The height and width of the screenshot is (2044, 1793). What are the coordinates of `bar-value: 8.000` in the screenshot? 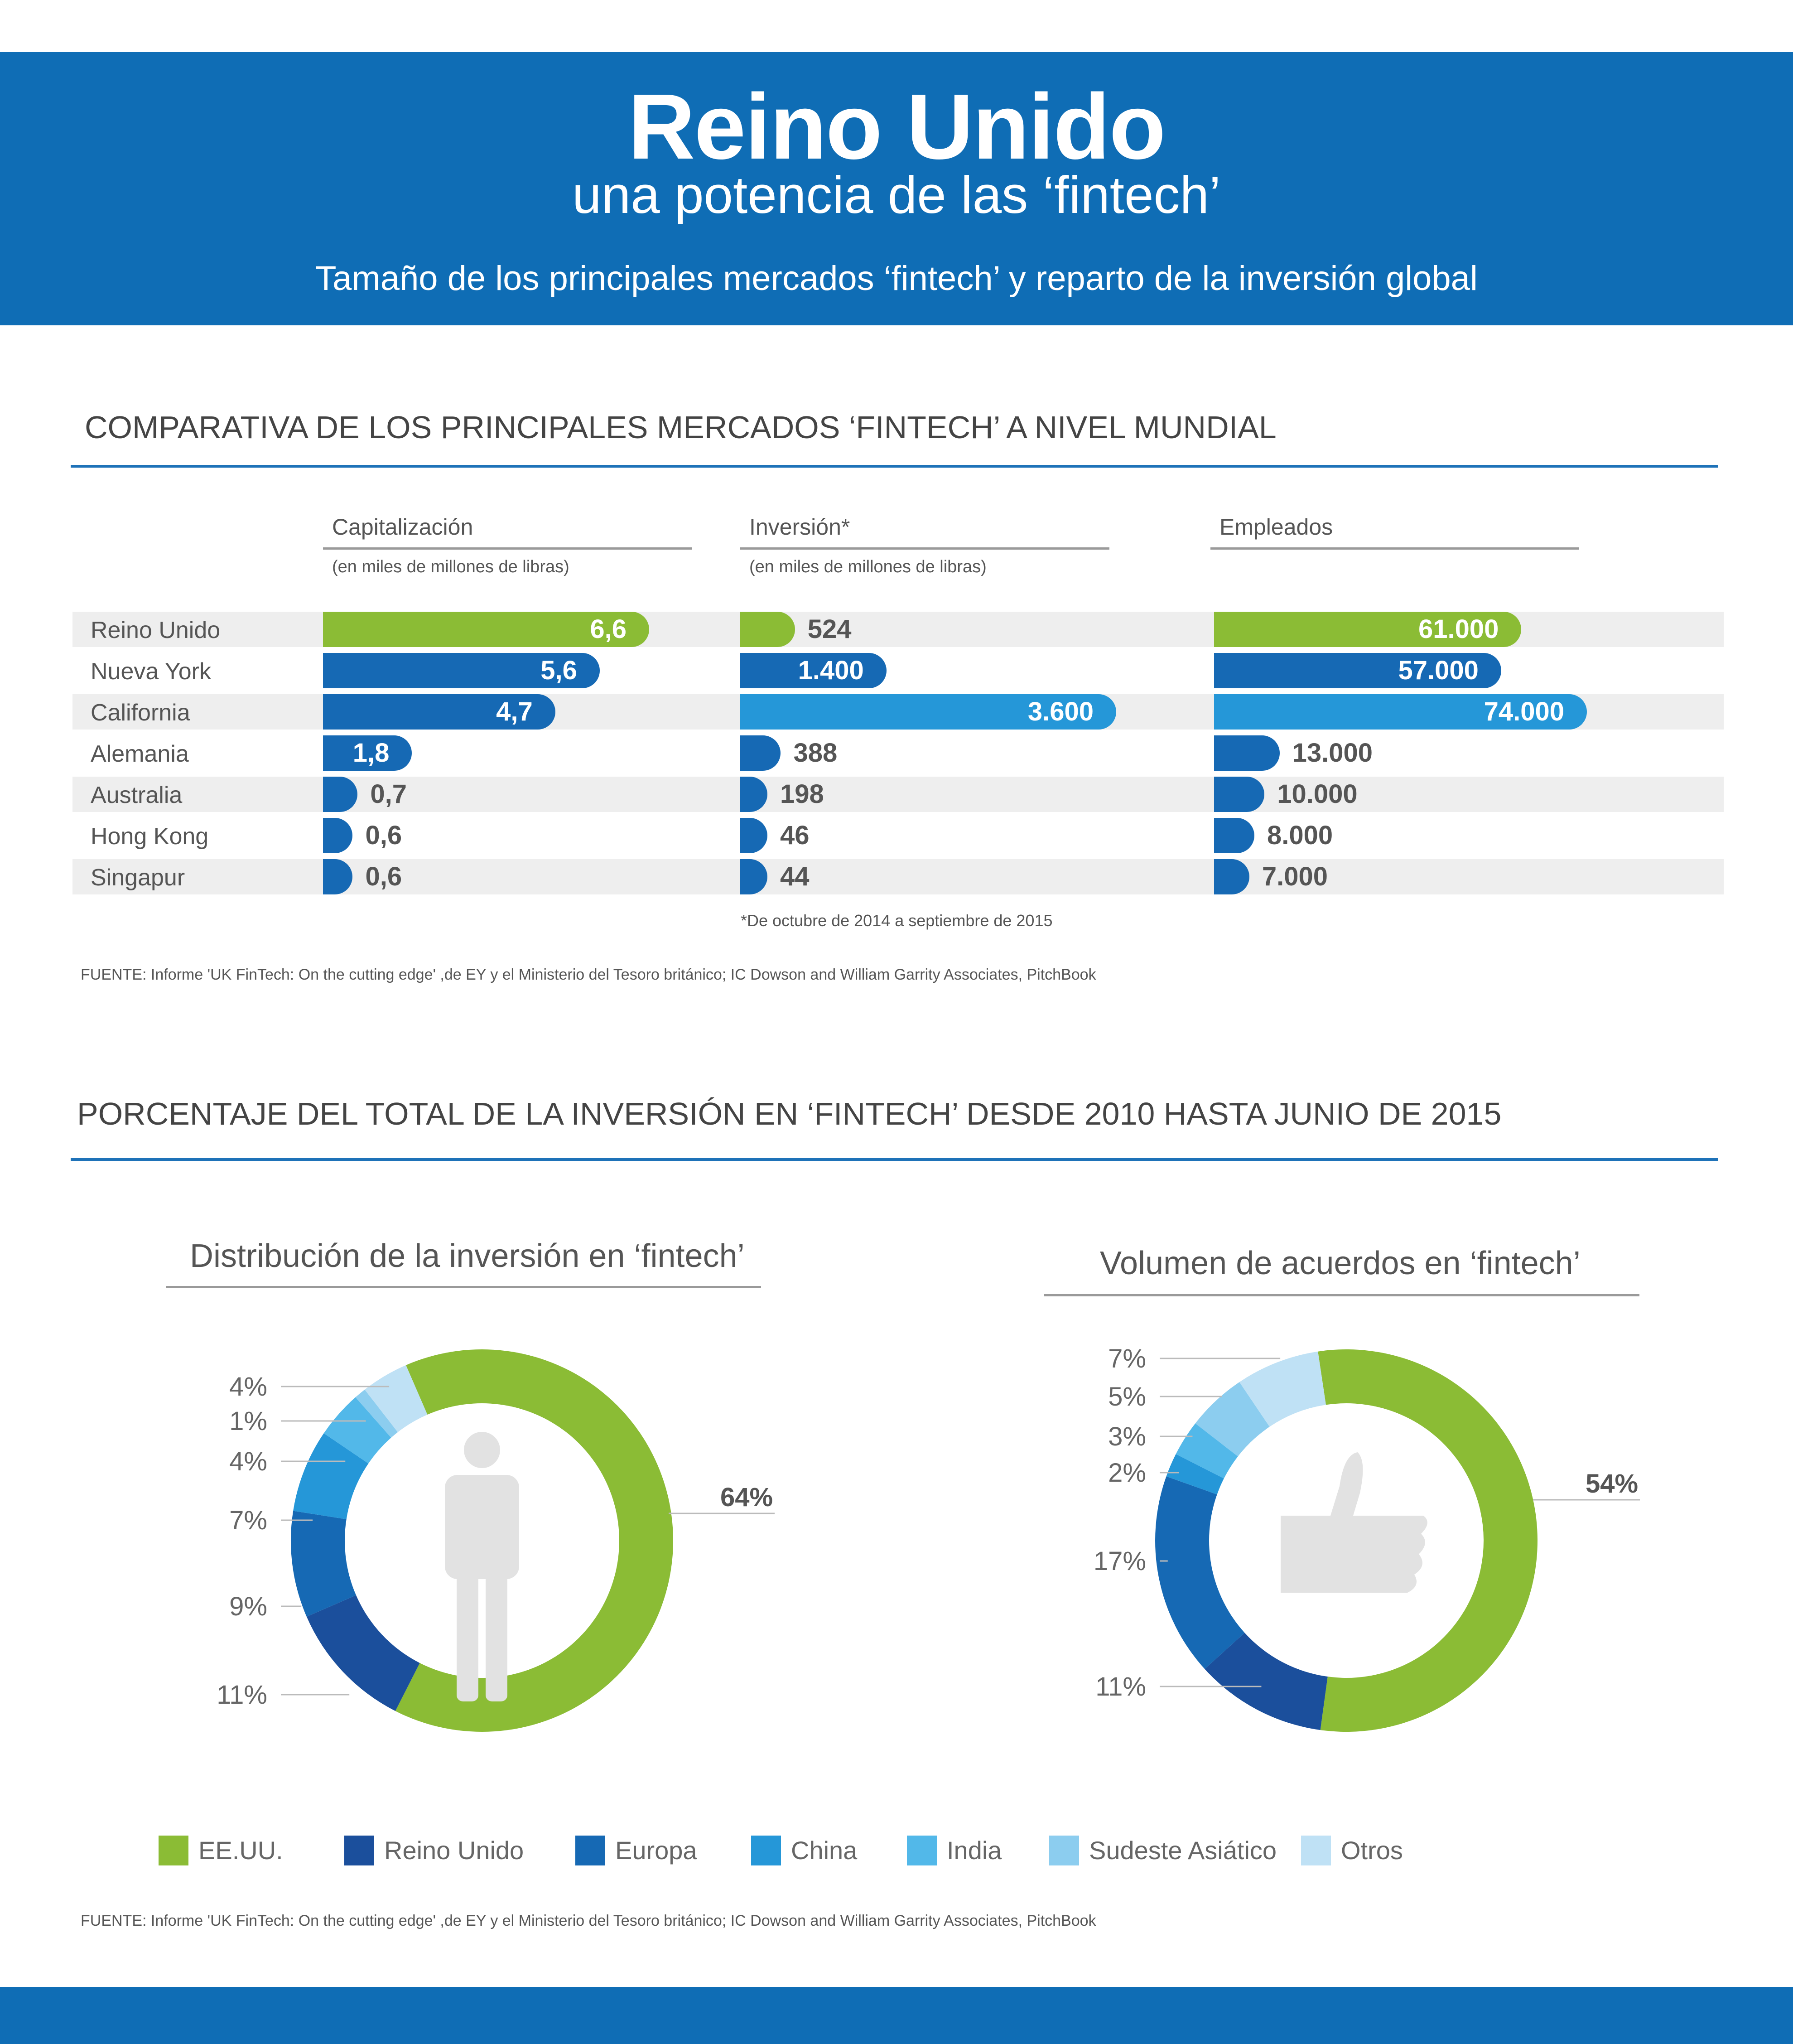 It's located at (1300, 835).